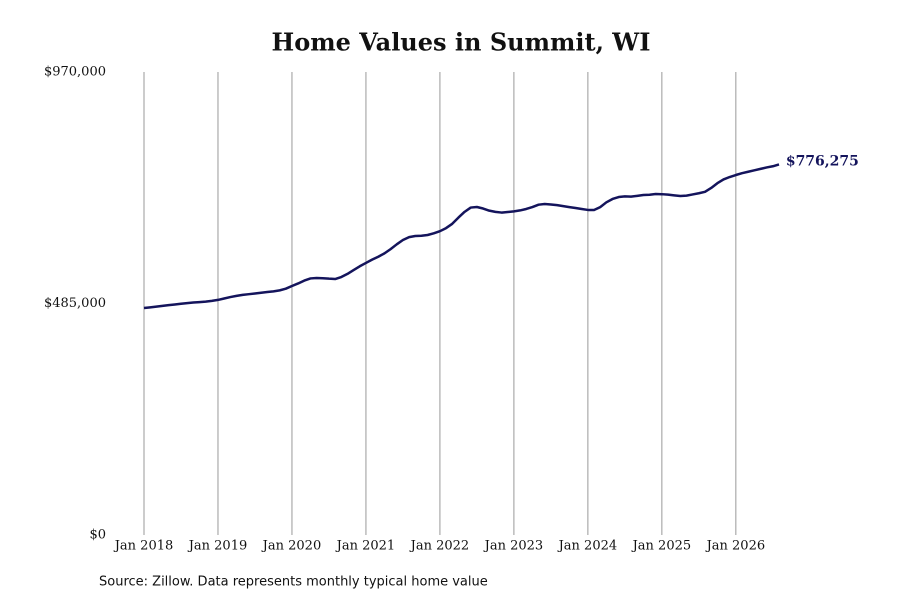 Image resolution: width=900 pixels, height=600 pixels. Describe the element at coordinates (439, 546) in the screenshot. I see `x-tick-label: Jan 2022` at that location.